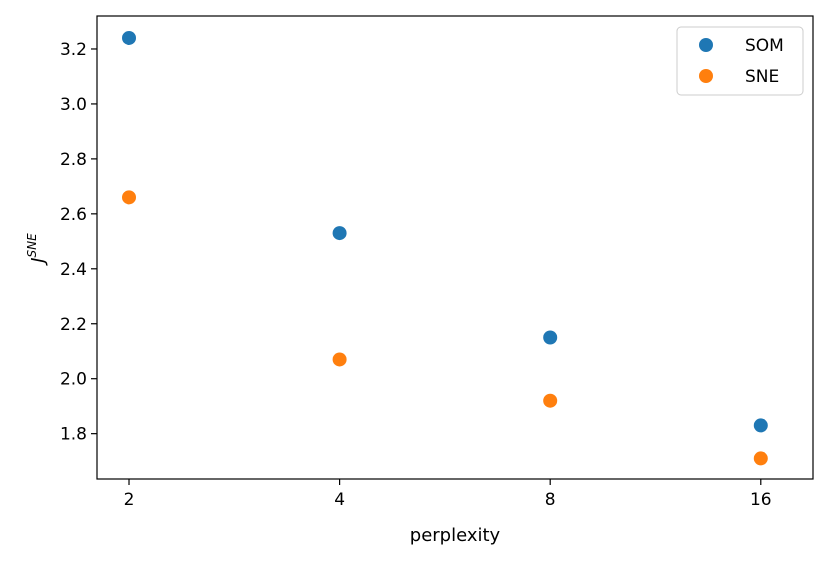  What do you see at coordinates (448, 494) in the screenshot?
I see `x-axis: 2 4 8 16` at bounding box center [448, 494].